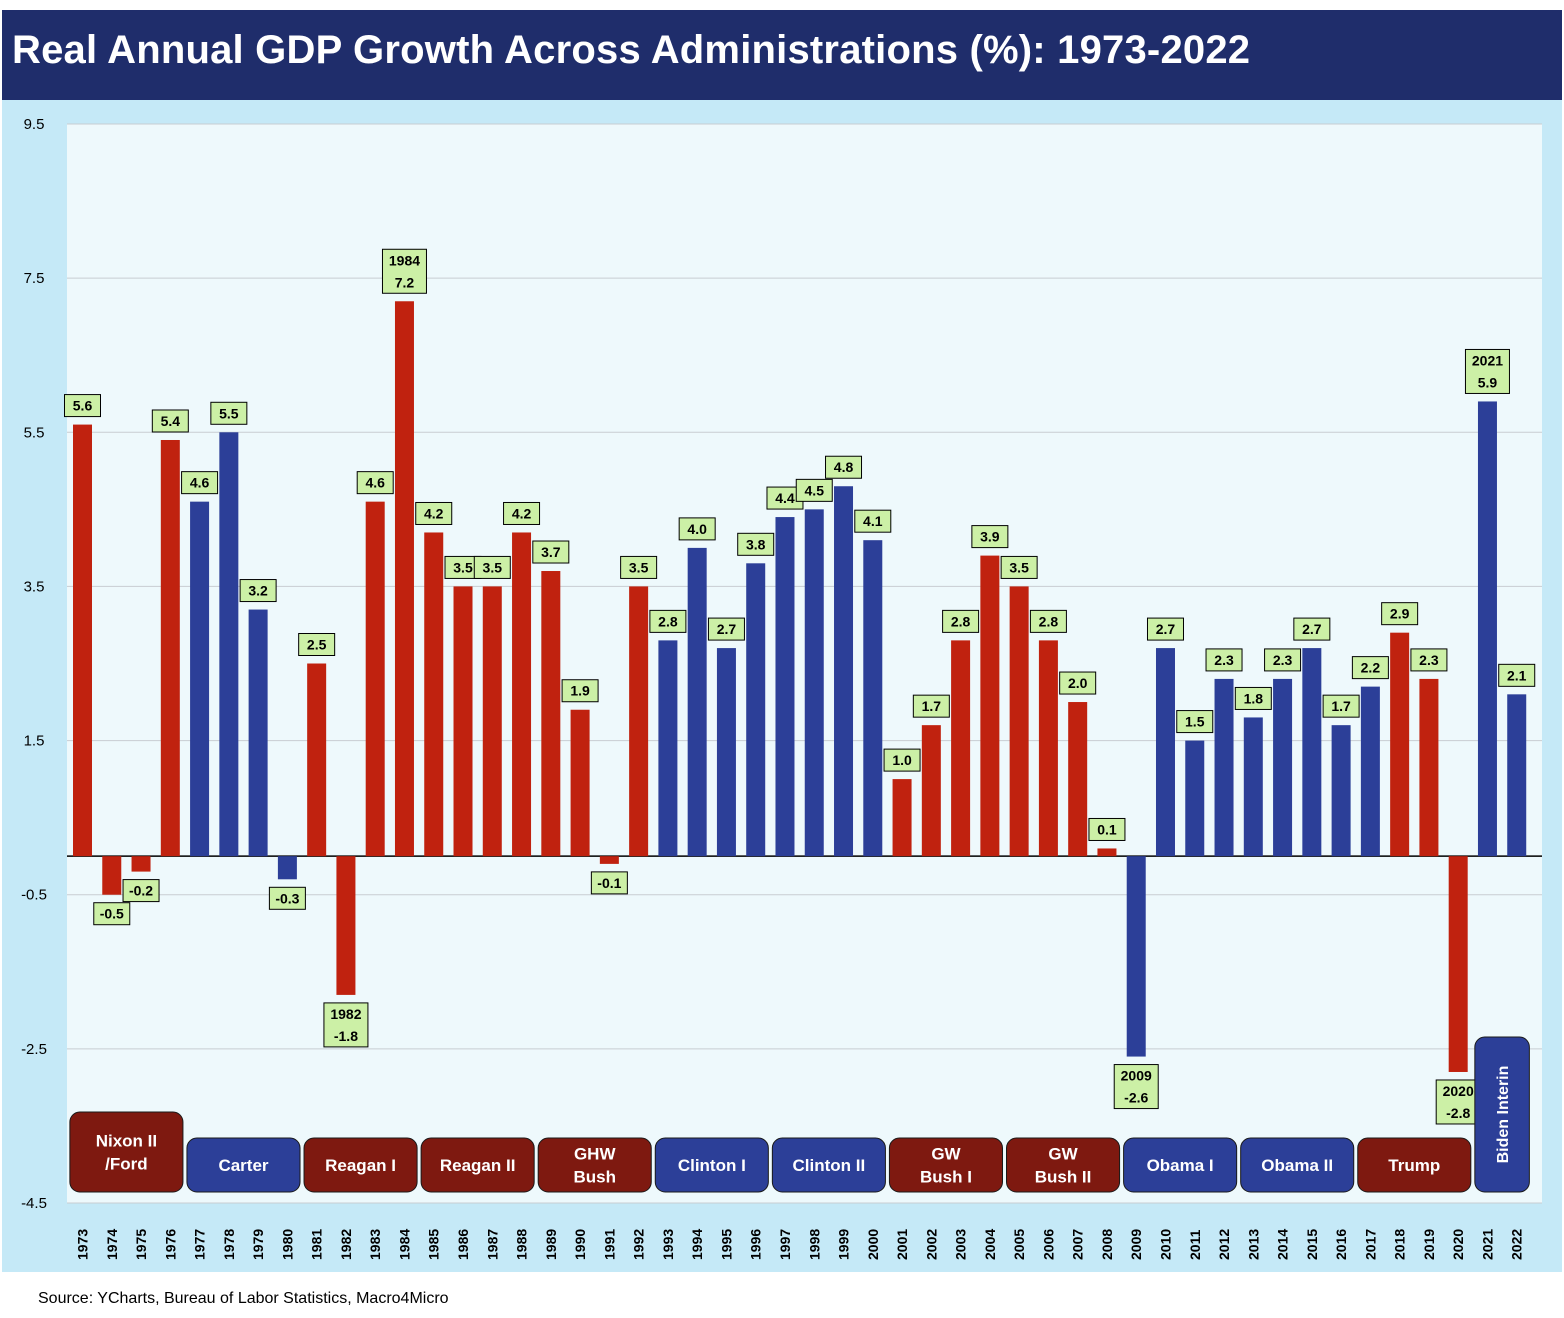  What do you see at coordinates (1107, 1244) in the screenshot?
I see `x-tick-label: 2008` at bounding box center [1107, 1244].